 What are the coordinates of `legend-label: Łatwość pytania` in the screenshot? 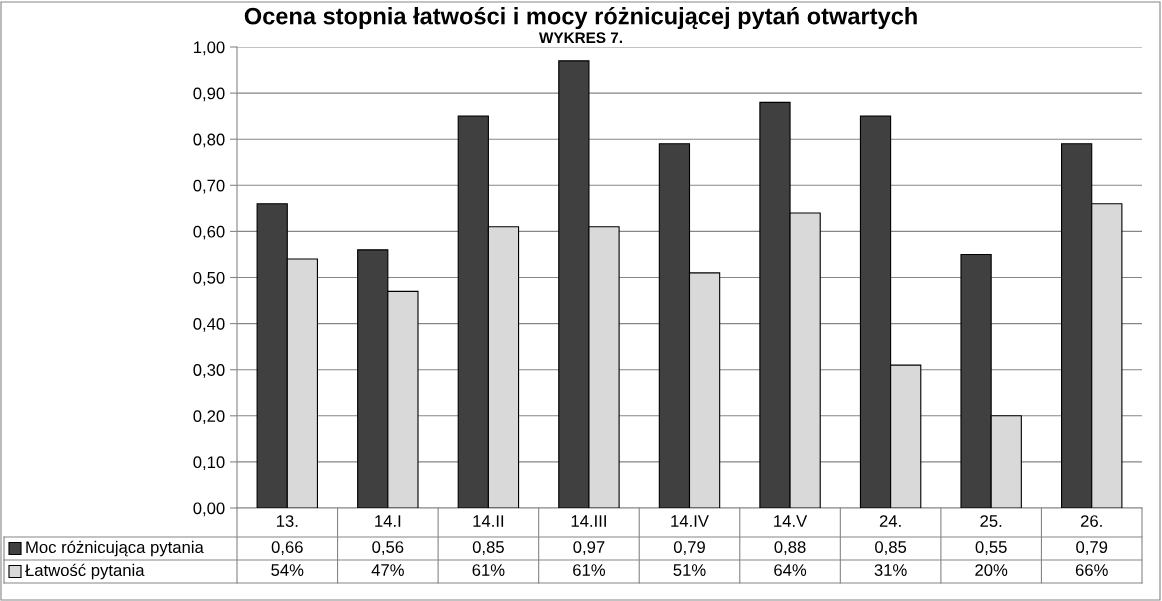 It's located at (85, 571).